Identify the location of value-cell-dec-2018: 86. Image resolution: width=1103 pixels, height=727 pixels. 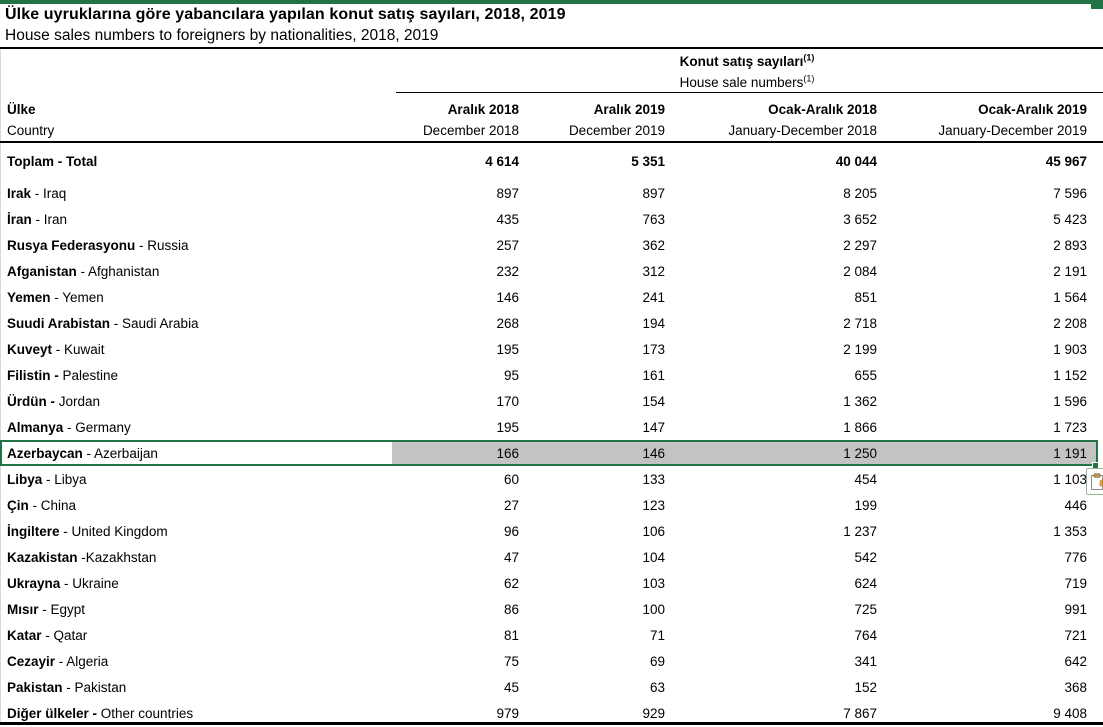
(511, 609).